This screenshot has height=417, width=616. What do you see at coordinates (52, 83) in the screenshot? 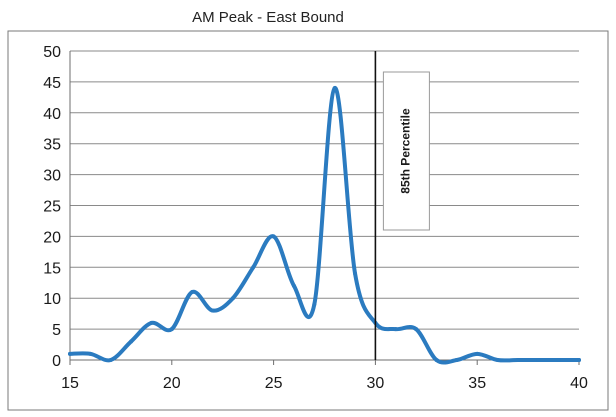
I see `y-tick-label-45: 45` at bounding box center [52, 83].